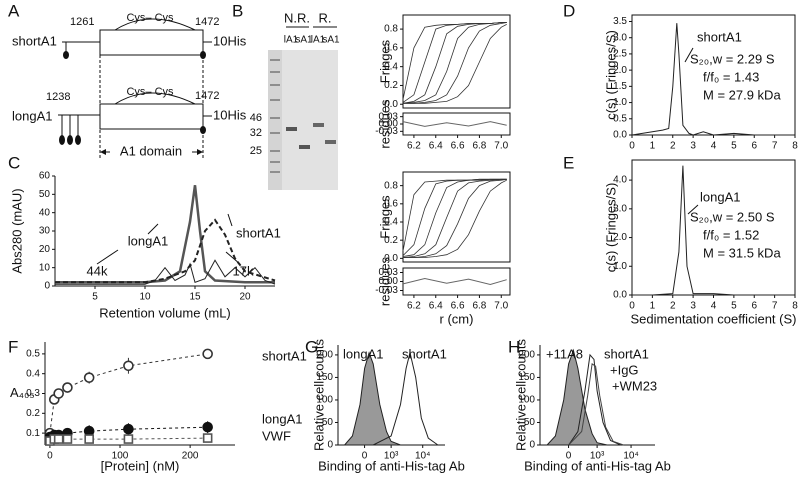  I want to click on x-tick-label: 6.2, so click(414, 146).